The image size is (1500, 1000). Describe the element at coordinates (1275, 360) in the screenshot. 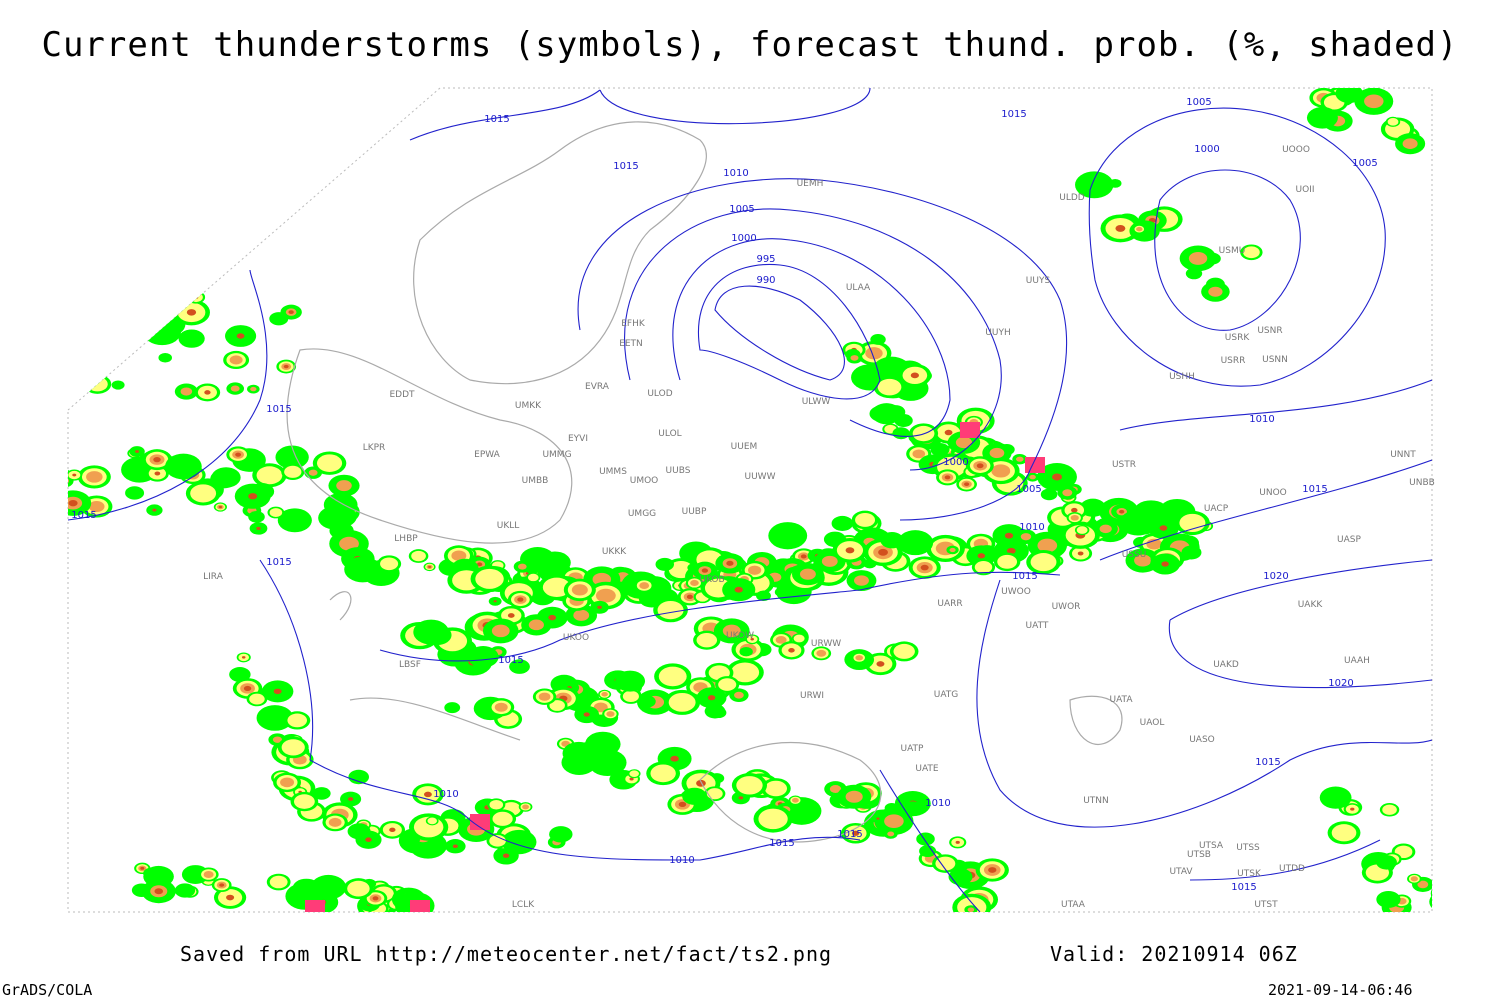

I see `station-label: USNN` at that location.